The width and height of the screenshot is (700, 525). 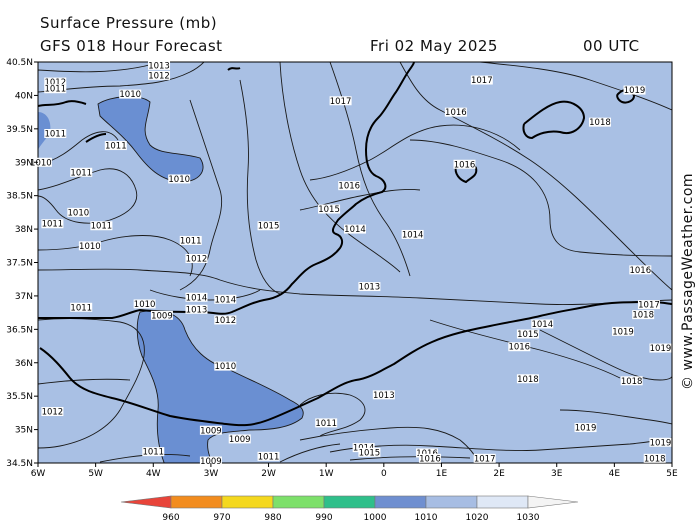 I want to click on low-pressure-area-north, so click(x=150, y=139).